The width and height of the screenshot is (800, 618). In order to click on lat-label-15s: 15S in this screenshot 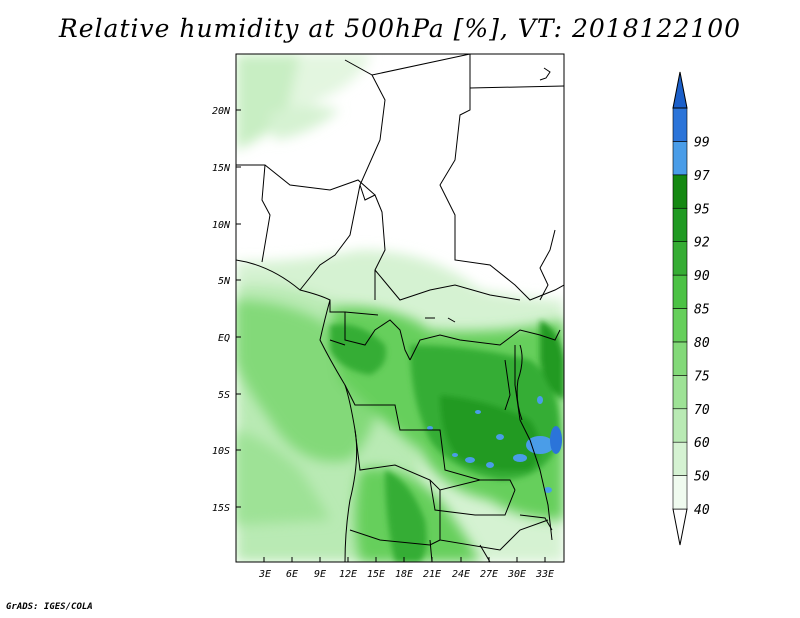, I will do `click(221, 508)`.